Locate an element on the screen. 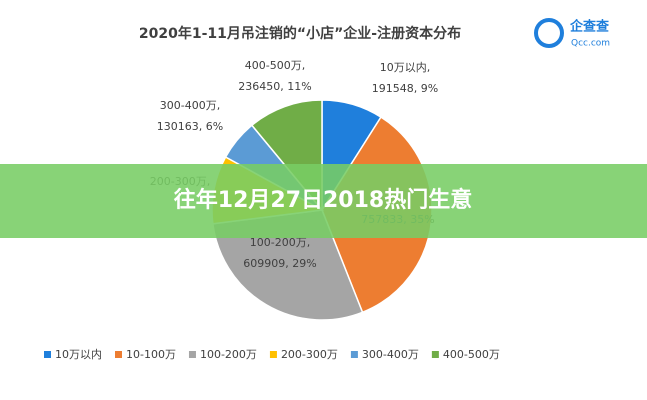  legend-label: 100-200万 is located at coordinates (228, 354).